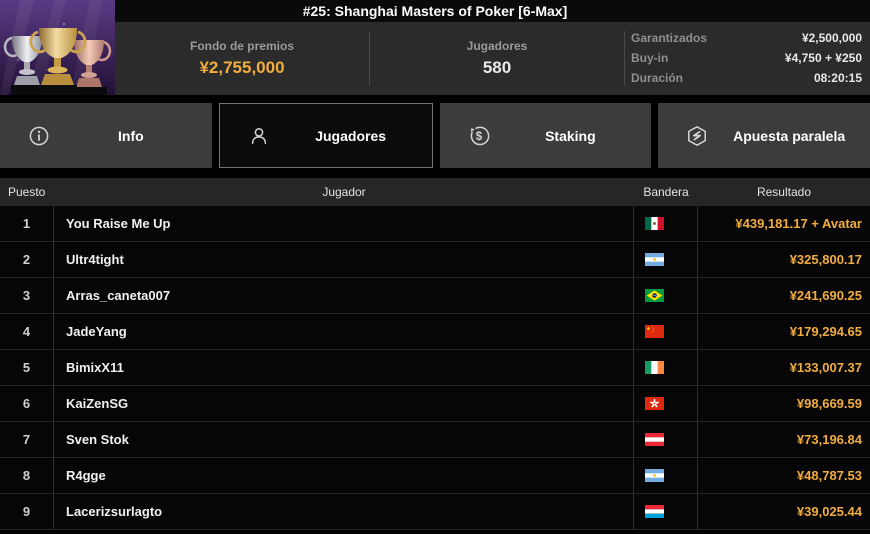 The height and width of the screenshot is (534, 870). Describe the element at coordinates (131, 135) in the screenshot. I see `tab-label: Info` at that location.